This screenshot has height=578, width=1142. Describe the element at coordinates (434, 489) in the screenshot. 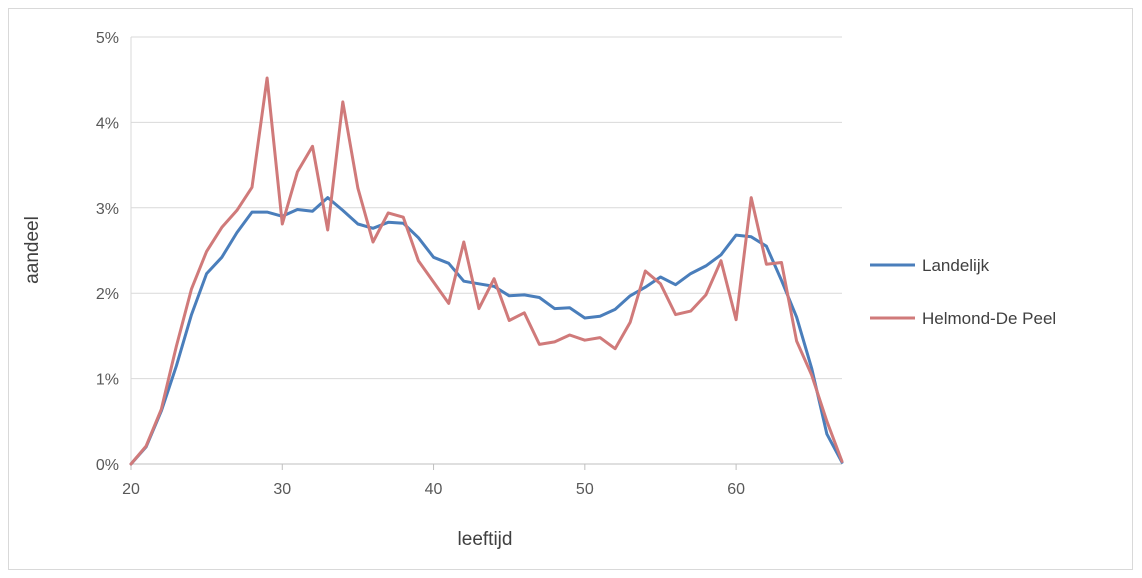

I see `x-tick-label: 40` at that location.